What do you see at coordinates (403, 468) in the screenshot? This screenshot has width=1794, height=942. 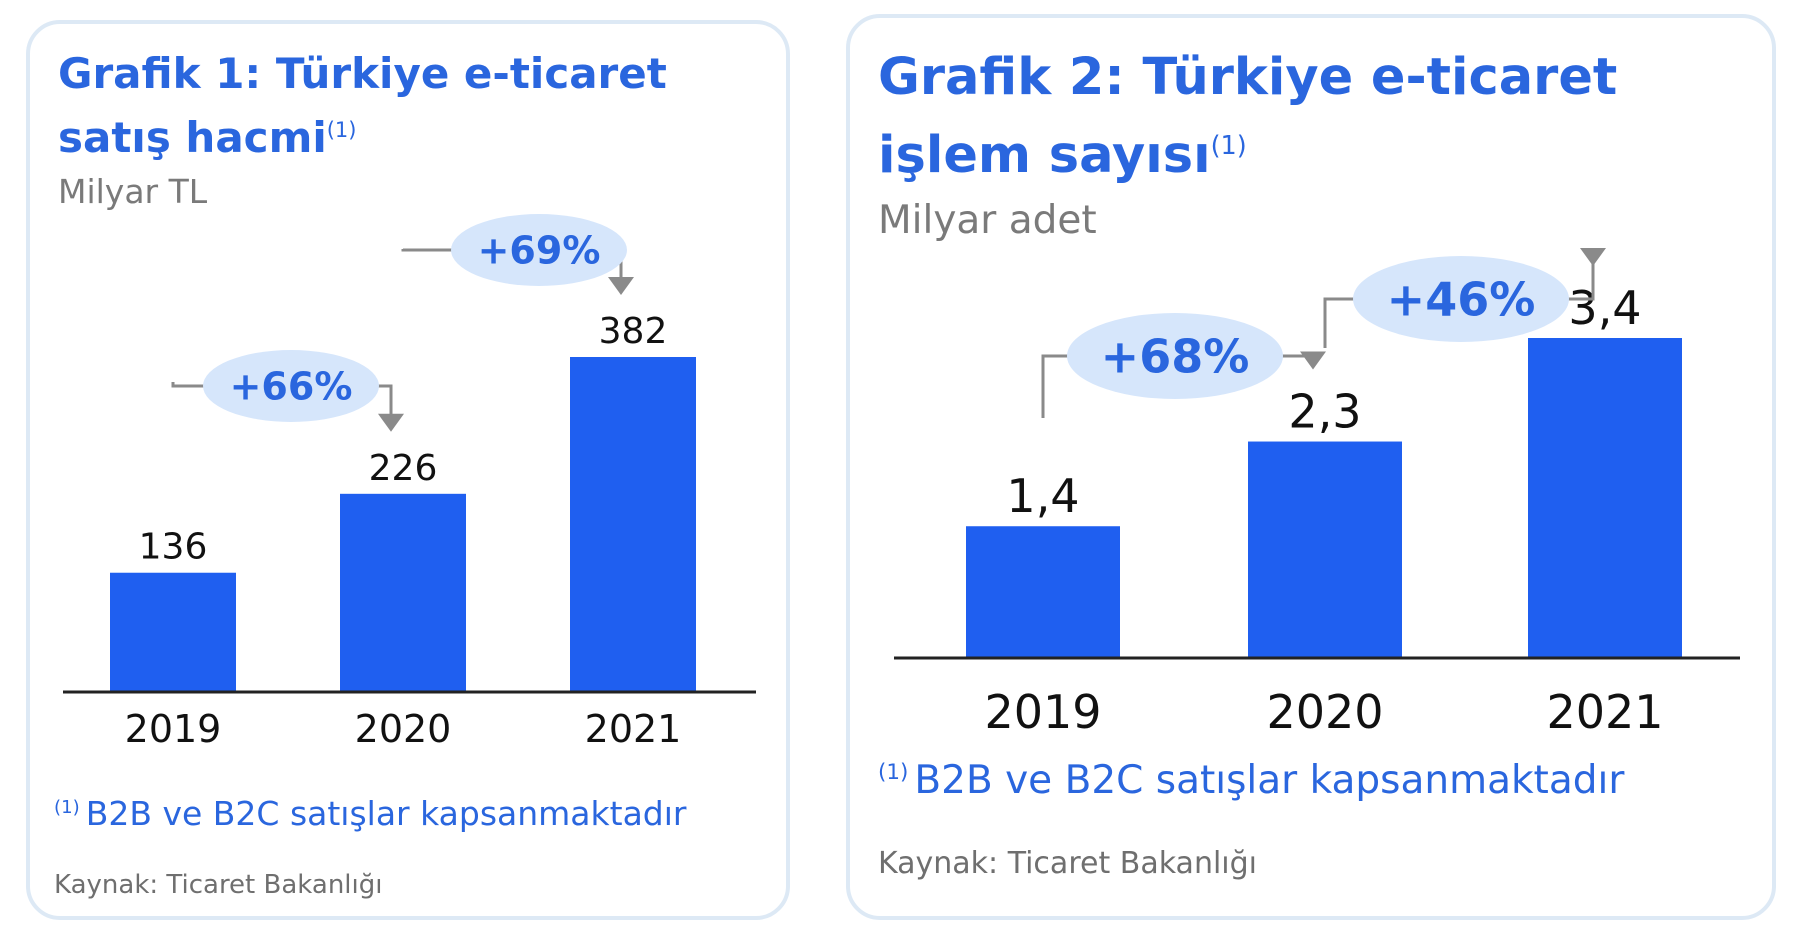 I see `value-label: 226` at bounding box center [403, 468].